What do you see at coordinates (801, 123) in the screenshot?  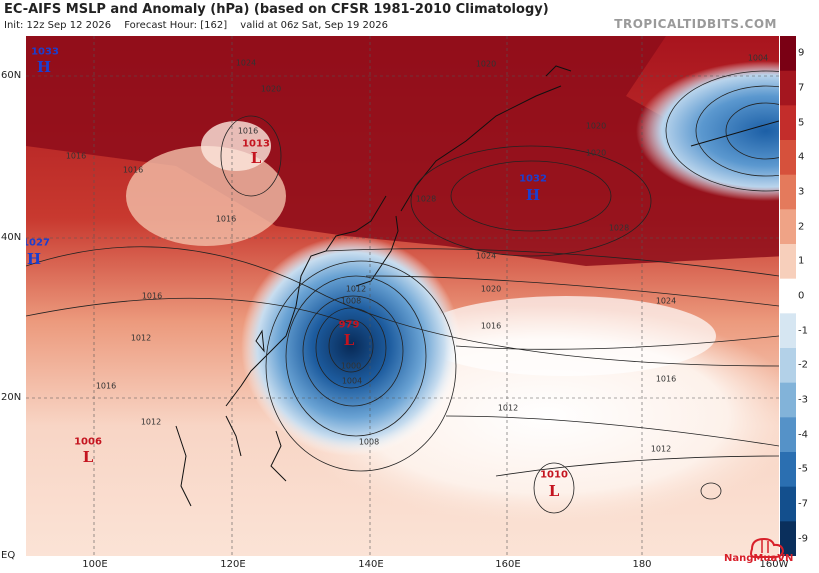 I see `colorbar-label: 5` at bounding box center [801, 123].